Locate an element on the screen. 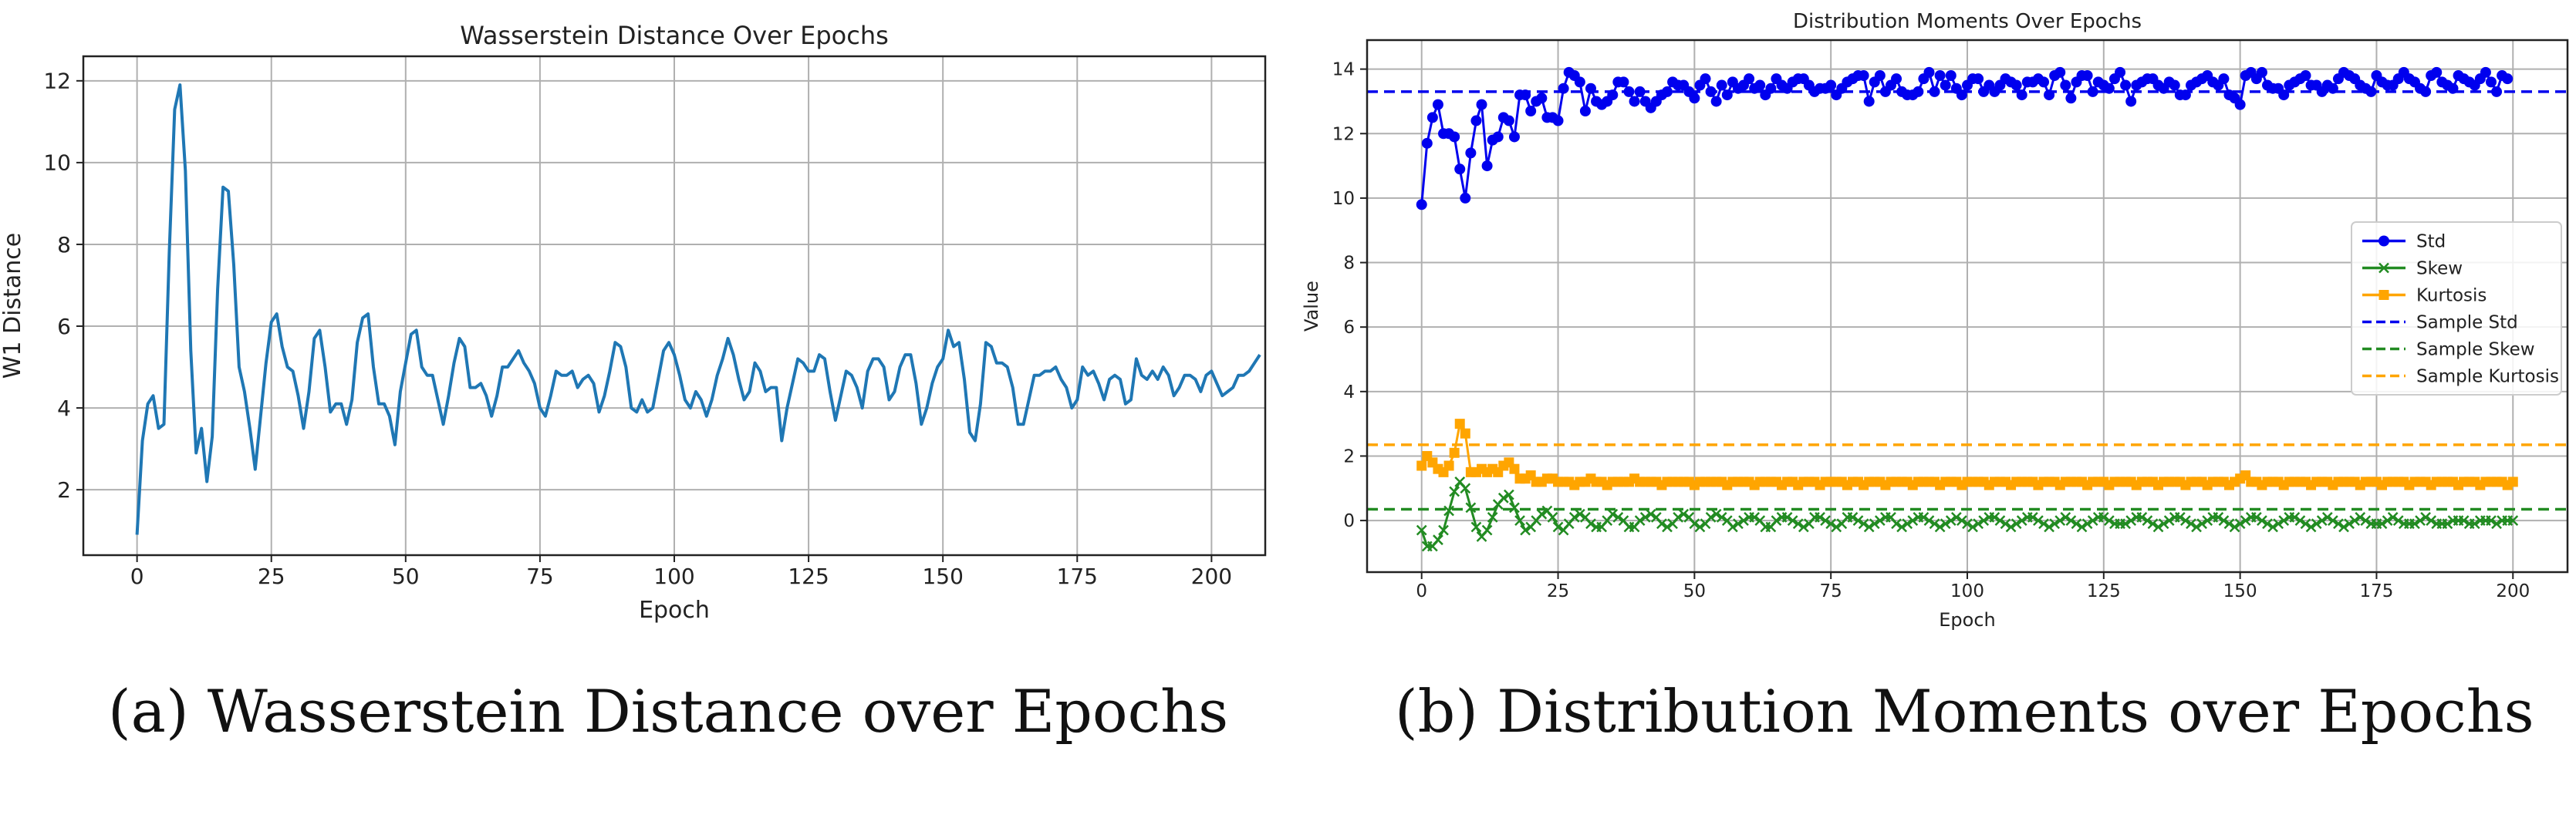 The image size is (2576, 815). y-tick-label: 2 is located at coordinates (64, 490).